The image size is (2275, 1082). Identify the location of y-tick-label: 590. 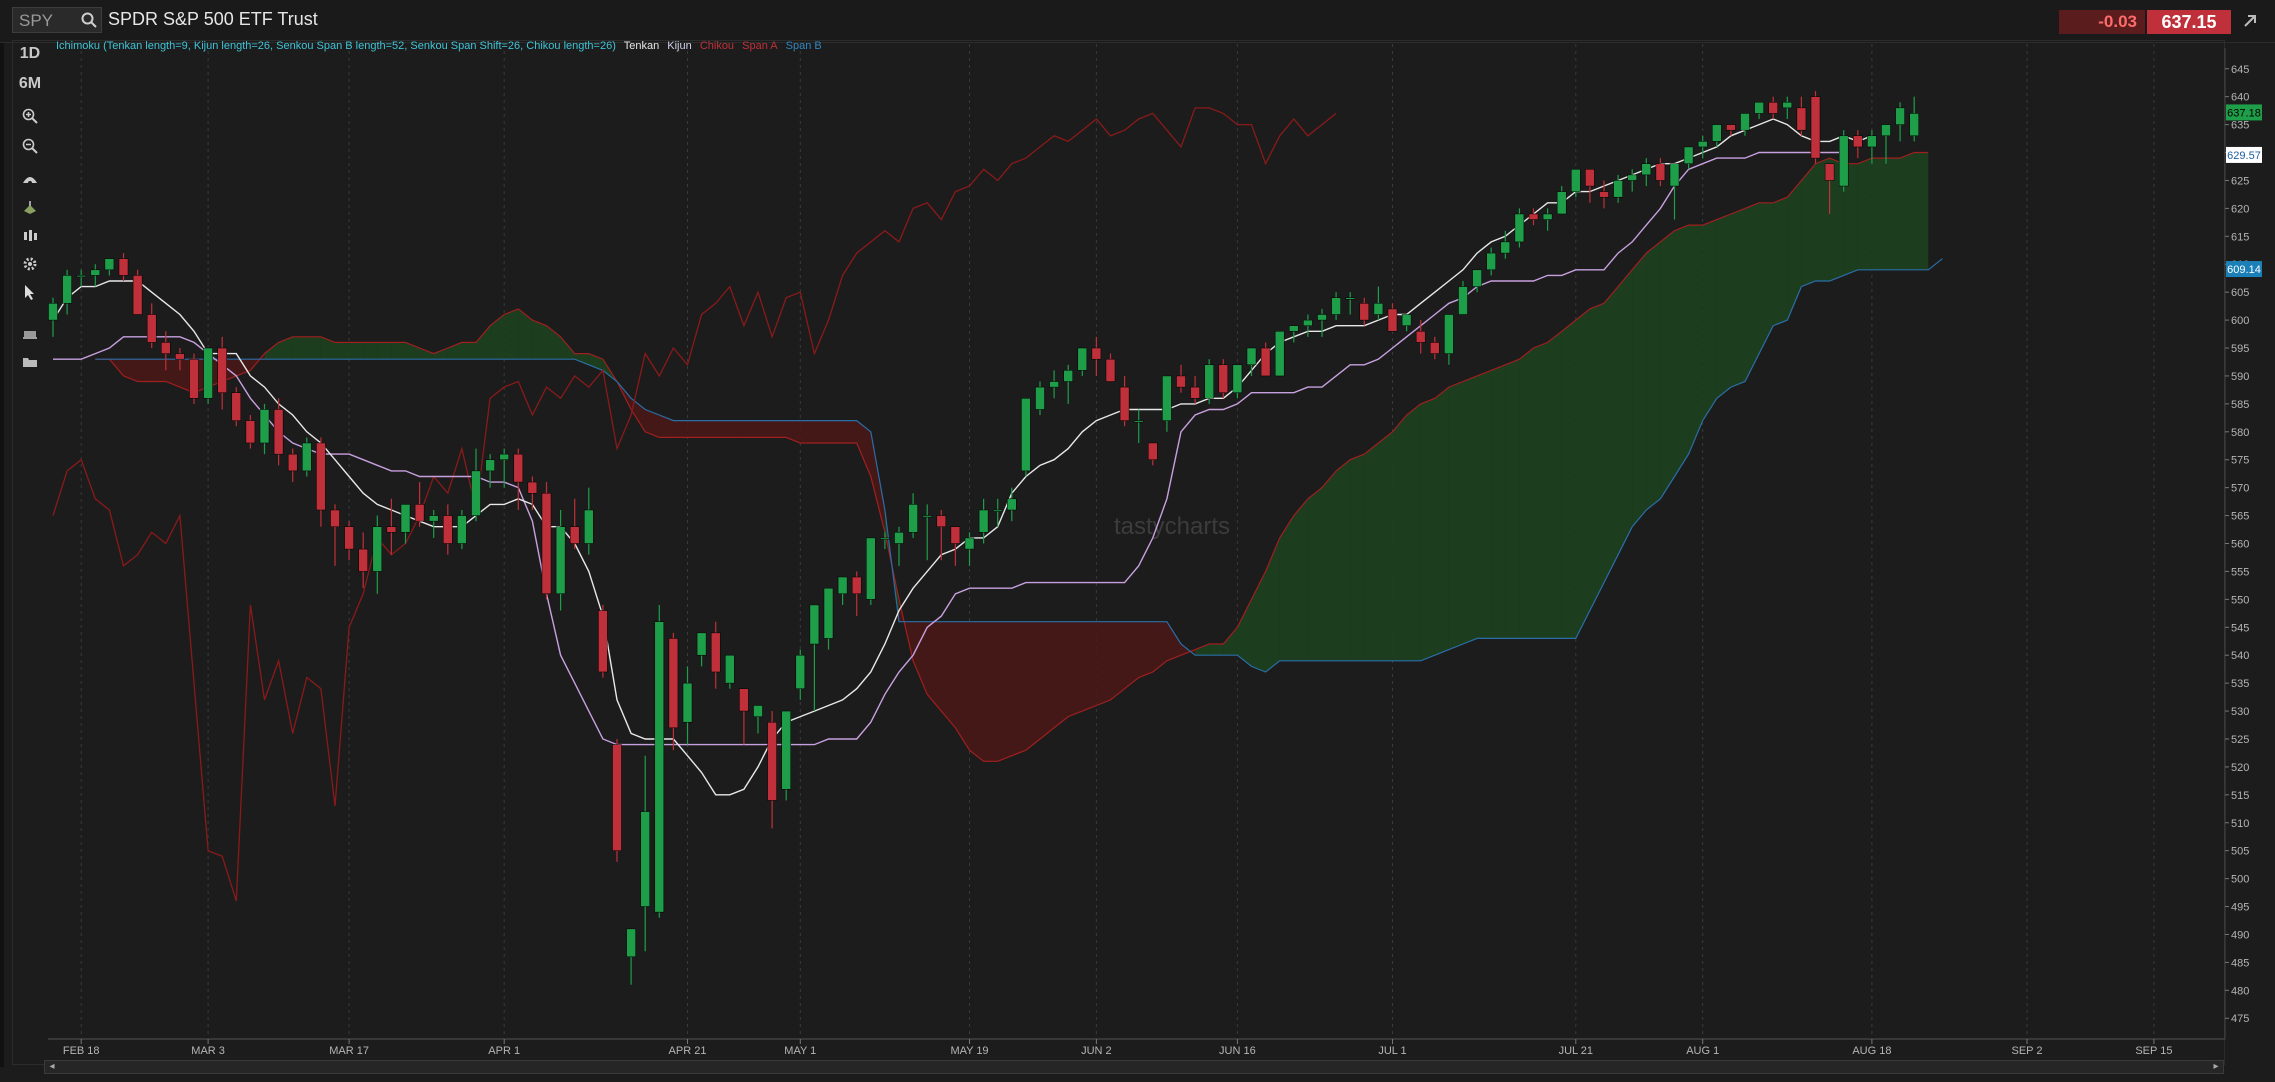
(2240, 377).